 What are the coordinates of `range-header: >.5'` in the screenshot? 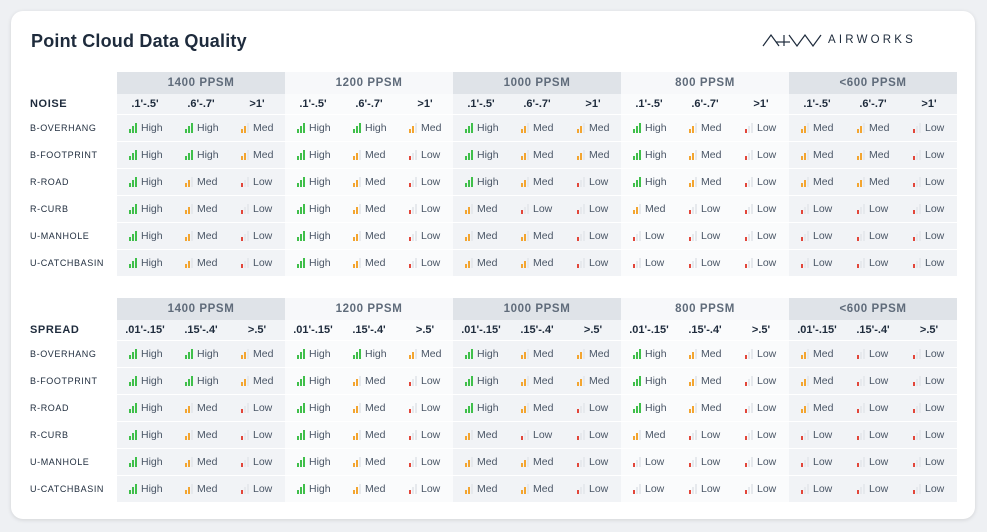 It's located at (593, 330).